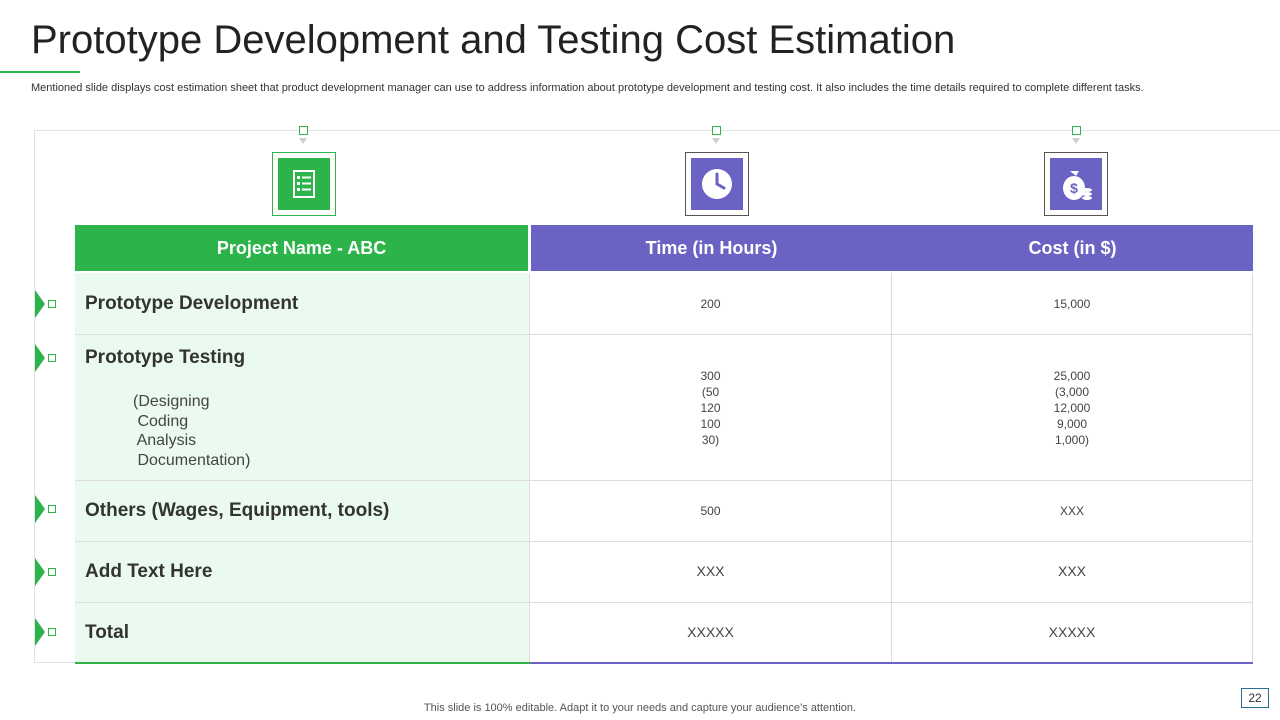 This screenshot has width=1280, height=720. What do you see at coordinates (237, 510) in the screenshot?
I see `row-name: Others (Wages, Equipment, tools)` at bounding box center [237, 510].